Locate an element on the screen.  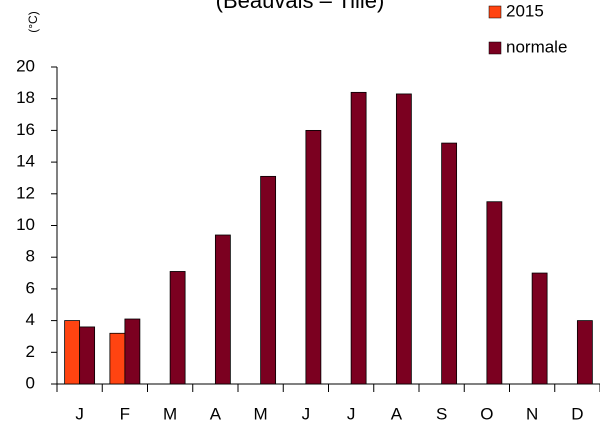
y-tick-label: 8 is located at coordinates (30, 256).